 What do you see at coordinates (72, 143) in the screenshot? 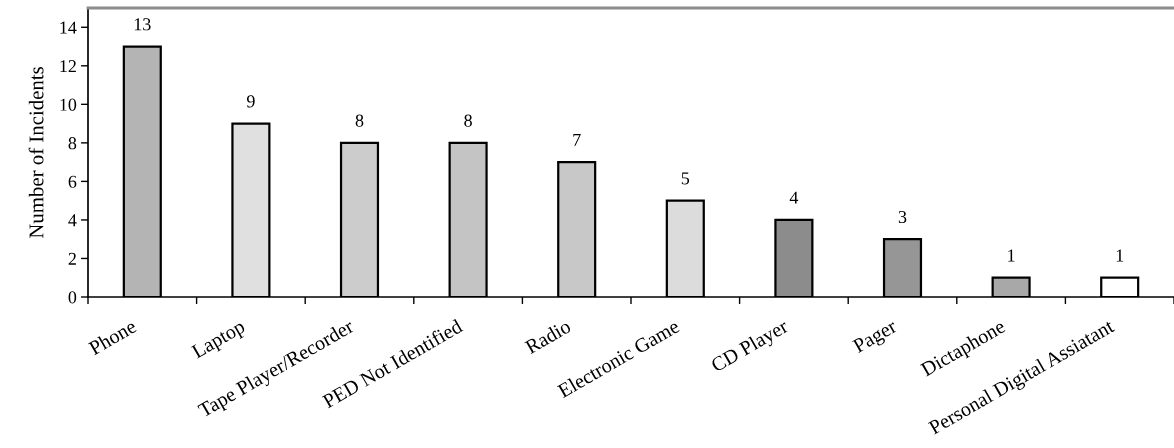
I see `y-tick-label: 8` at bounding box center [72, 143].